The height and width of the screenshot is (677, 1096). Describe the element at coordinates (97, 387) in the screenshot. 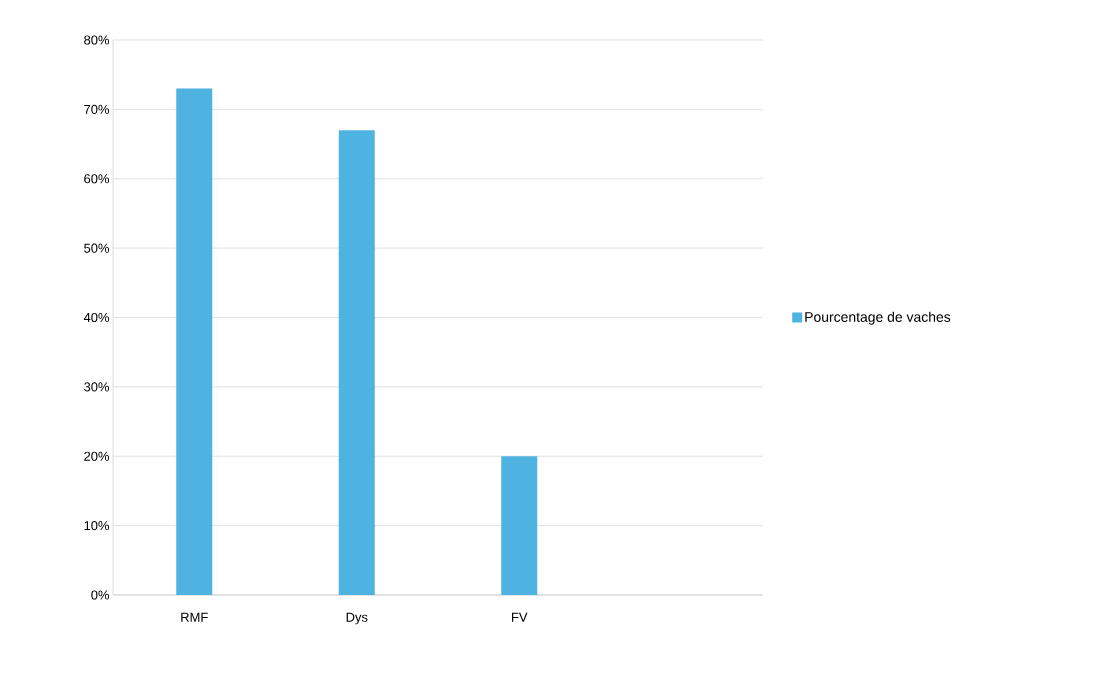

I see `y-tick-label: 30%` at that location.